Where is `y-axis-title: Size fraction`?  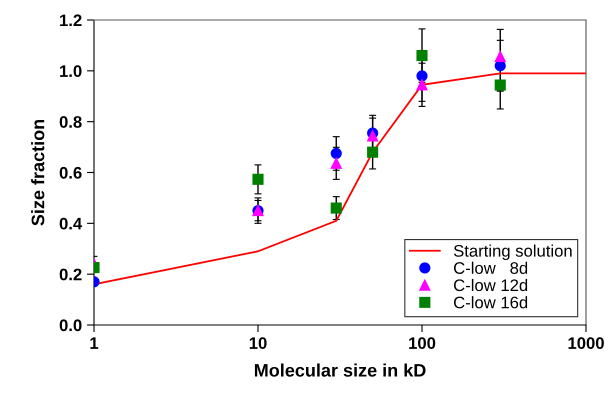 y-axis-title: Size fraction is located at coordinates (37, 173).